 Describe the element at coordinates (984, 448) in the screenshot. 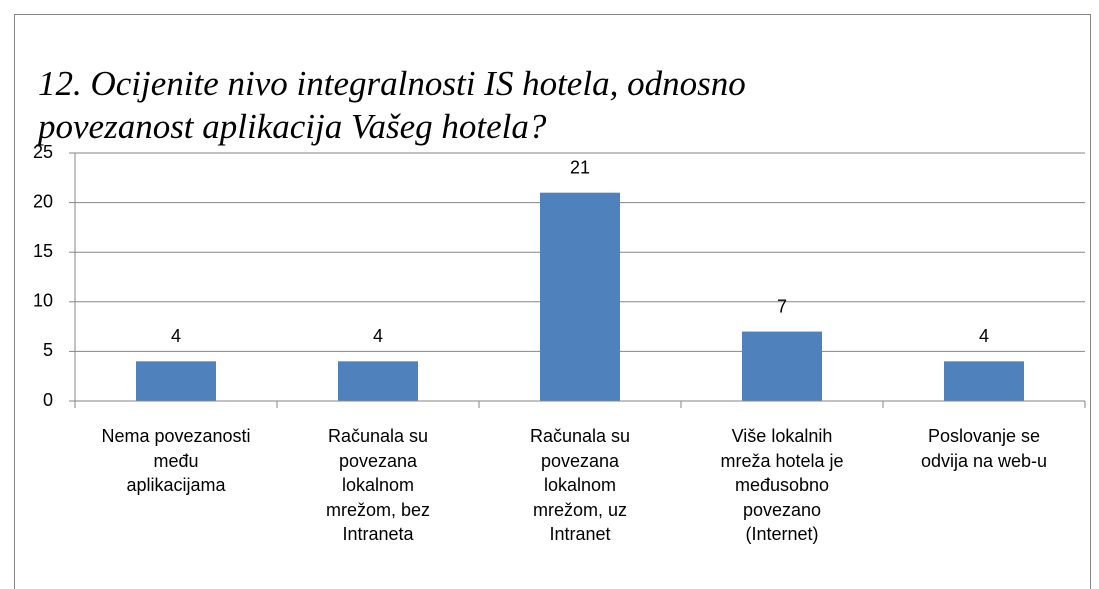

I see `x-tick-label: Poslovanje se odvija na web-u` at that location.